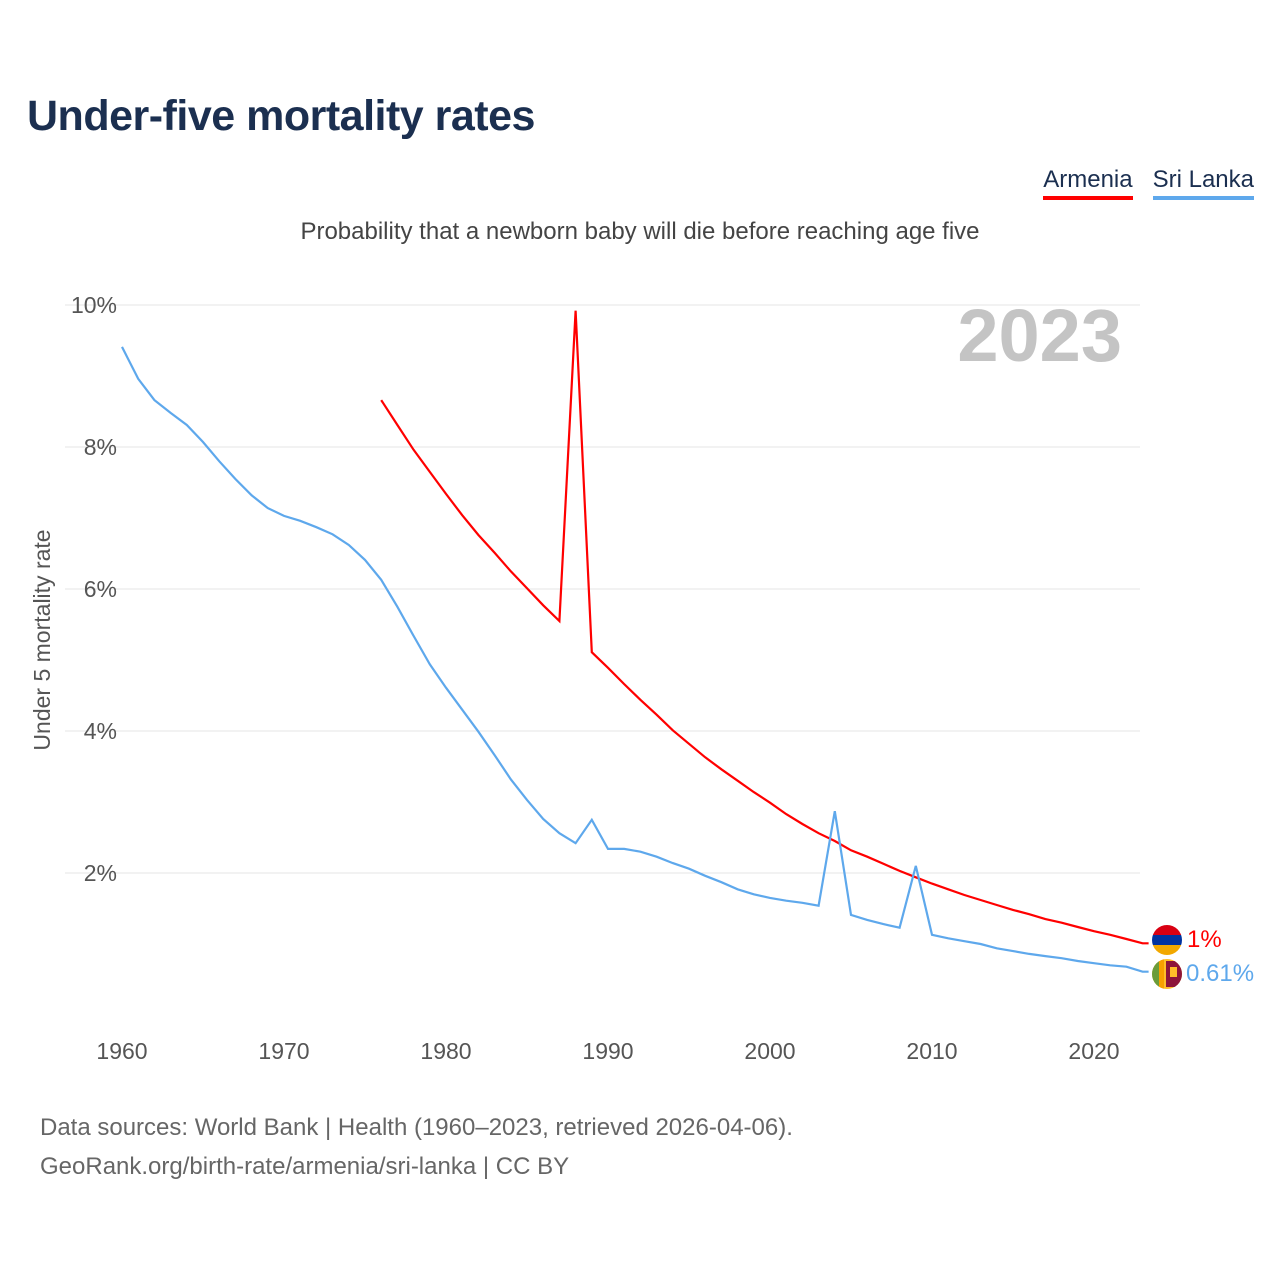  Describe the element at coordinates (1204, 939) in the screenshot. I see `armenia-end-label: 1%` at that location.